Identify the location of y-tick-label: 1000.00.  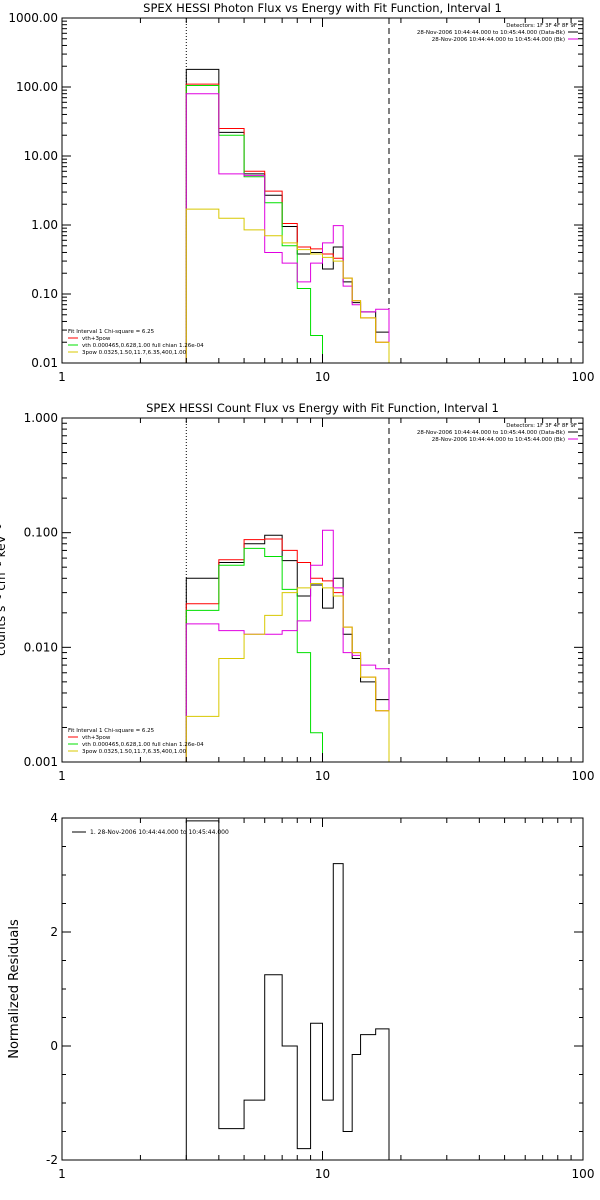
(33, 18).